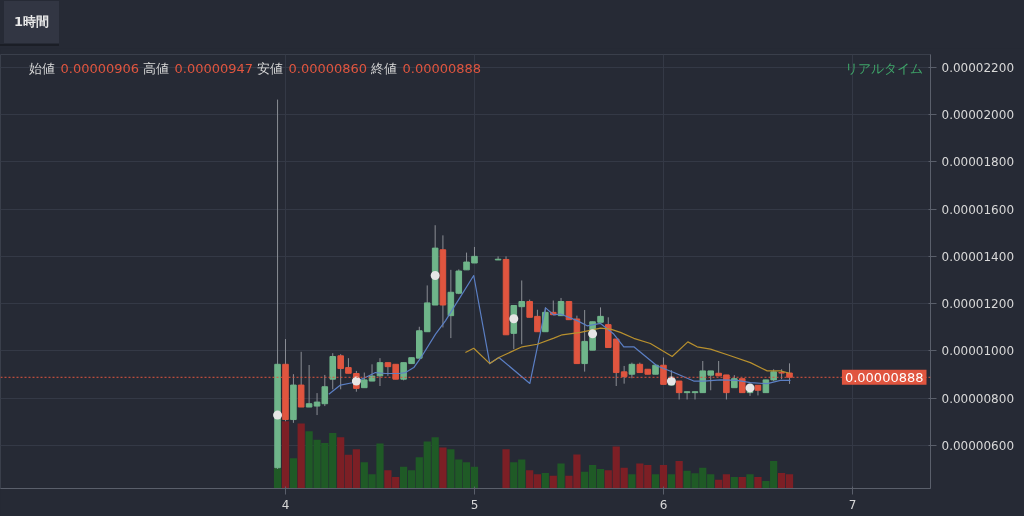  I want to click on x-tick-label: 5, so click(474, 504).